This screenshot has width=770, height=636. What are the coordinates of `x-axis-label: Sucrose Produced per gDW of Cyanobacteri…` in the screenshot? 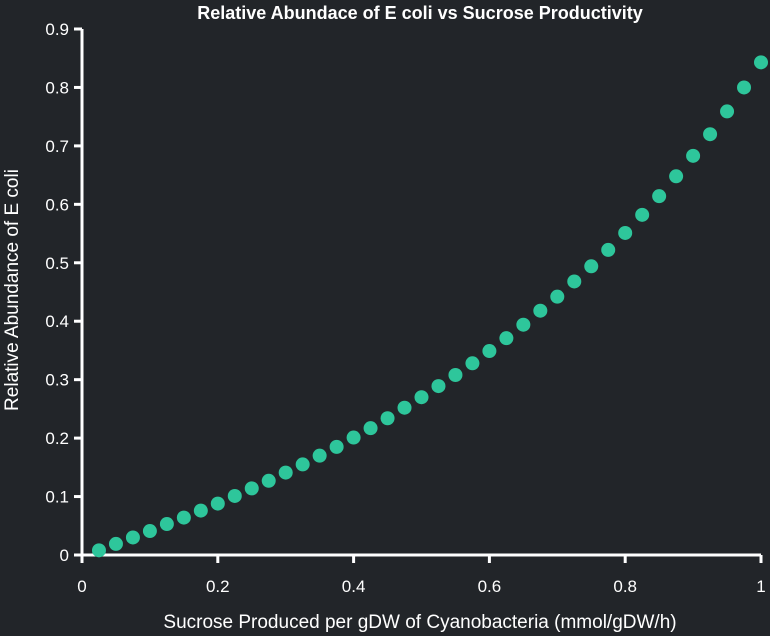 It's located at (419, 622).